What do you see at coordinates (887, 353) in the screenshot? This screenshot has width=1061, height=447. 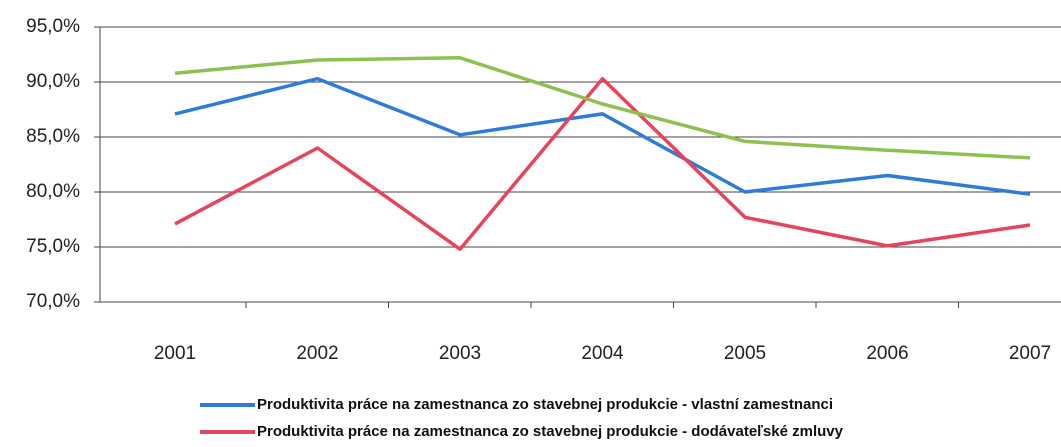 I see `x-tick-label: 2006` at bounding box center [887, 353].